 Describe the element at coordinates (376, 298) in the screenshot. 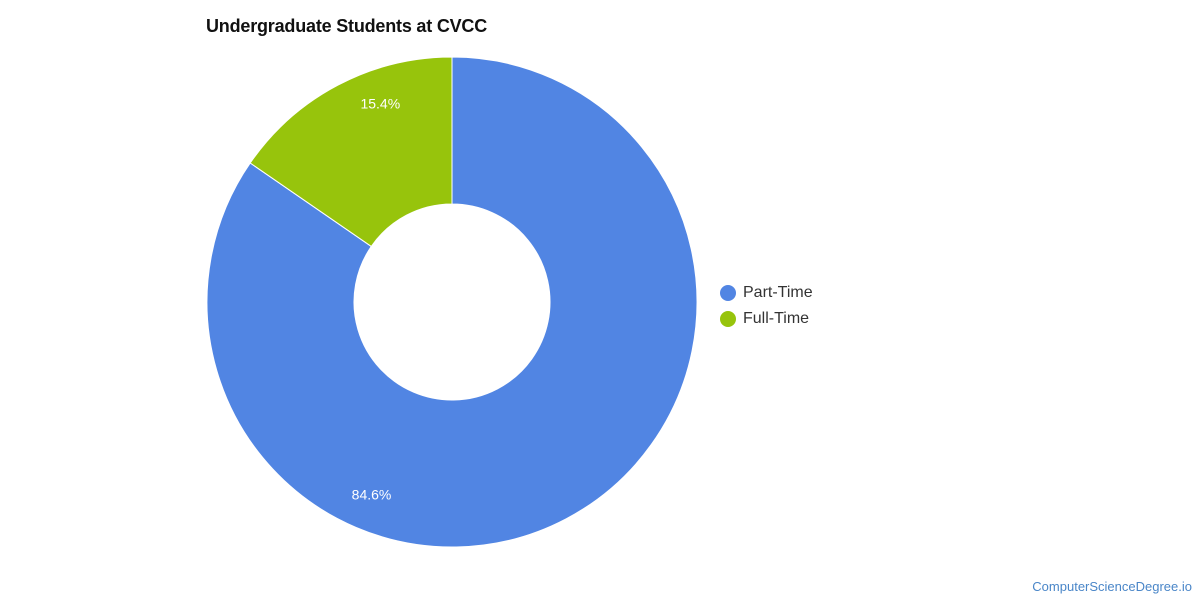

I see `donut-data-labels: 84.6% 15.4%` at that location.